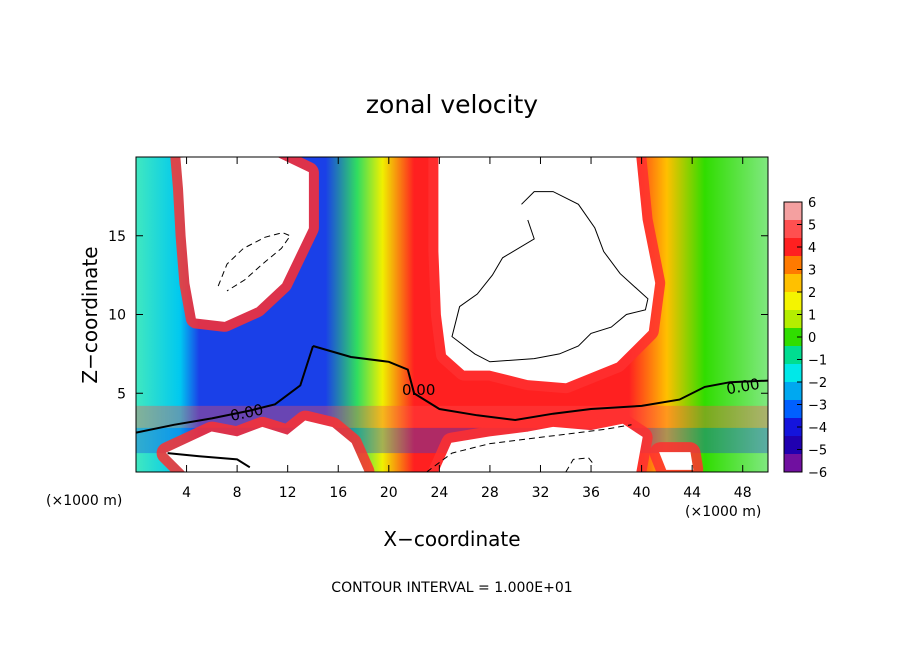 The image size is (904, 654). What do you see at coordinates (817, 361) in the screenshot?
I see `colorbar-tick-label: −1` at bounding box center [817, 361].